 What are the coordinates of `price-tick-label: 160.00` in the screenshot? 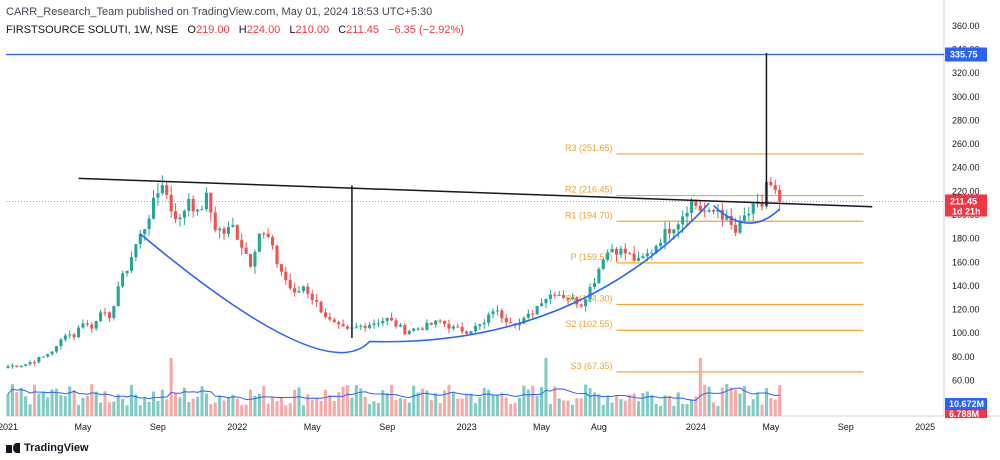 It's located at (966, 262).